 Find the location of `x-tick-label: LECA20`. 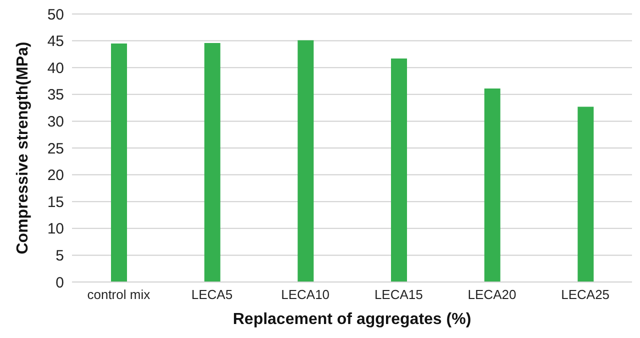

x-tick-label: LECA20 is located at coordinates (492, 294).